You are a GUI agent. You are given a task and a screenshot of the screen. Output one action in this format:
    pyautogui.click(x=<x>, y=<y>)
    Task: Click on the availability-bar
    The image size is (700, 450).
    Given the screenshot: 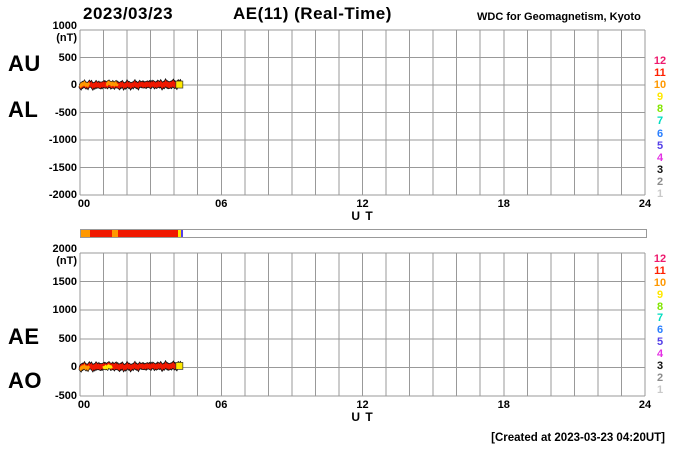 What is the action you would take?
    pyautogui.click(x=363, y=233)
    